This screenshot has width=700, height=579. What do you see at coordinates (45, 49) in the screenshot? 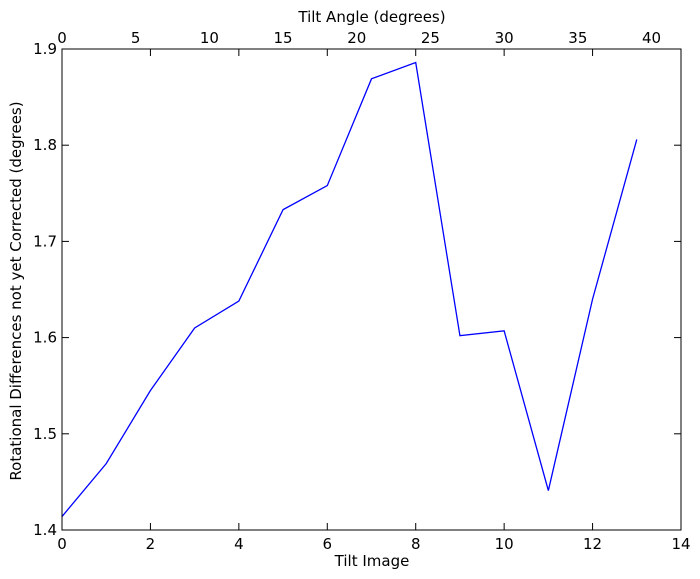
I see `y-tick-label: 1.9` at bounding box center [45, 49].